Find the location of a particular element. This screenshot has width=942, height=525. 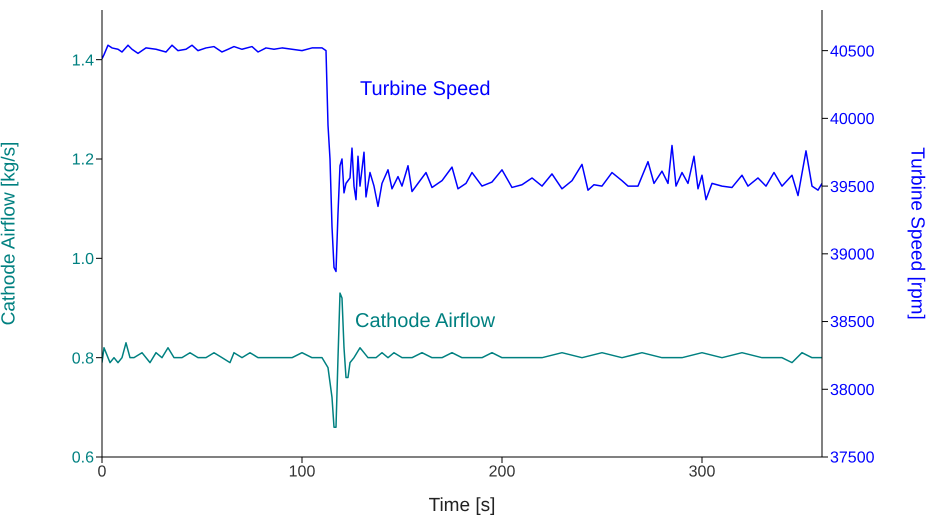

y2-axis-title: Turbine Speed [rpm] is located at coordinates (917, 233).